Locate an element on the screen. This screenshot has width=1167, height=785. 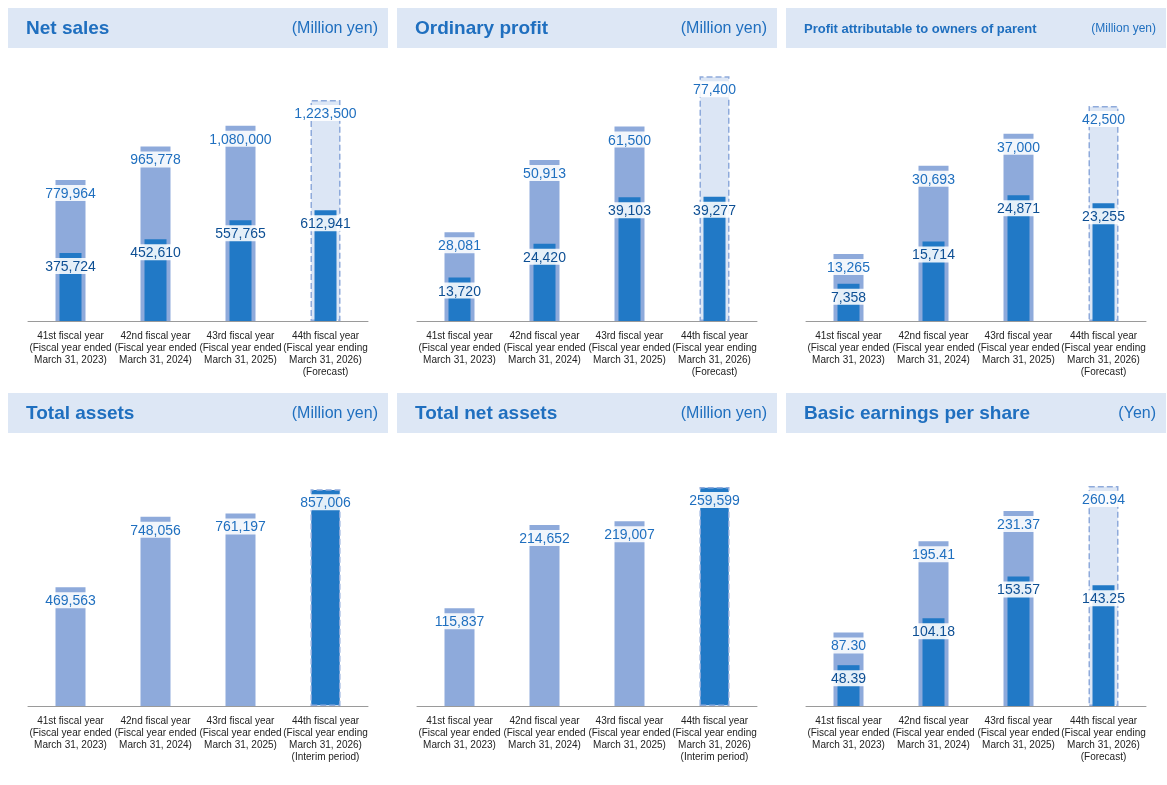
data-label: 77,400 is located at coordinates (715, 89).